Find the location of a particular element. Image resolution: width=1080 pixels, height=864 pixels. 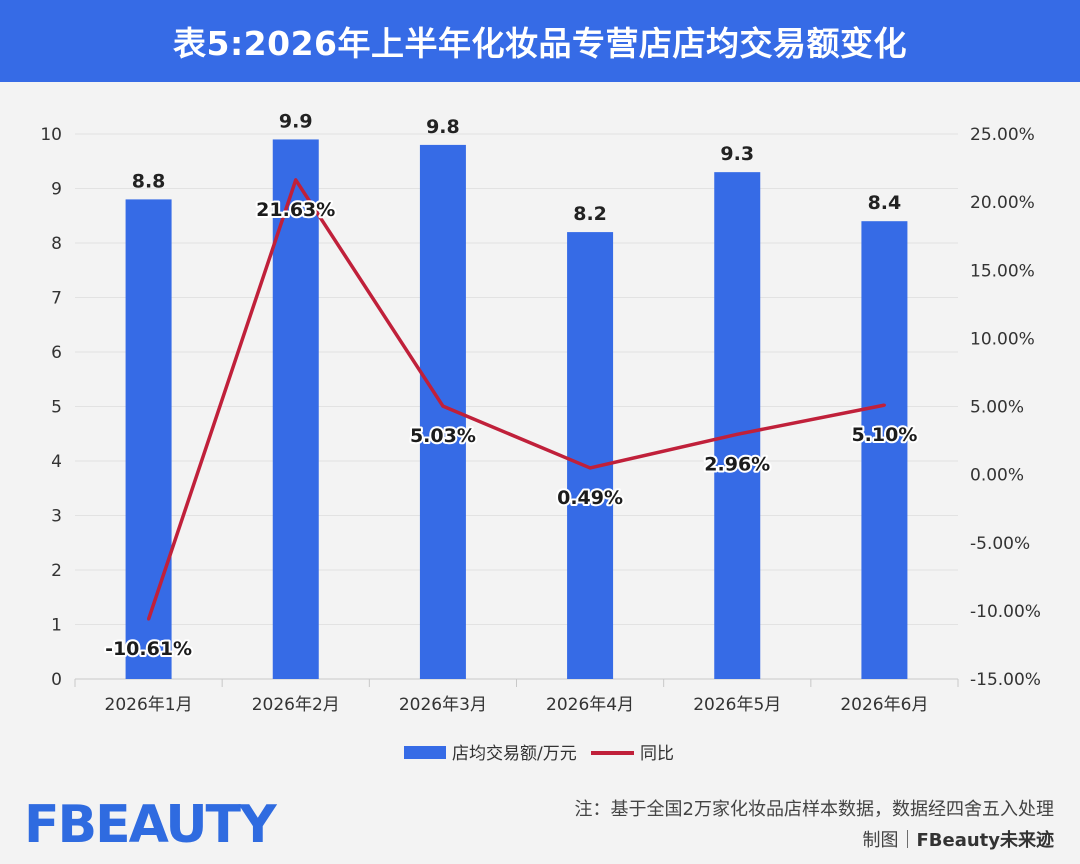

svg-text: FBEAUTY is located at coordinates (151, 823).